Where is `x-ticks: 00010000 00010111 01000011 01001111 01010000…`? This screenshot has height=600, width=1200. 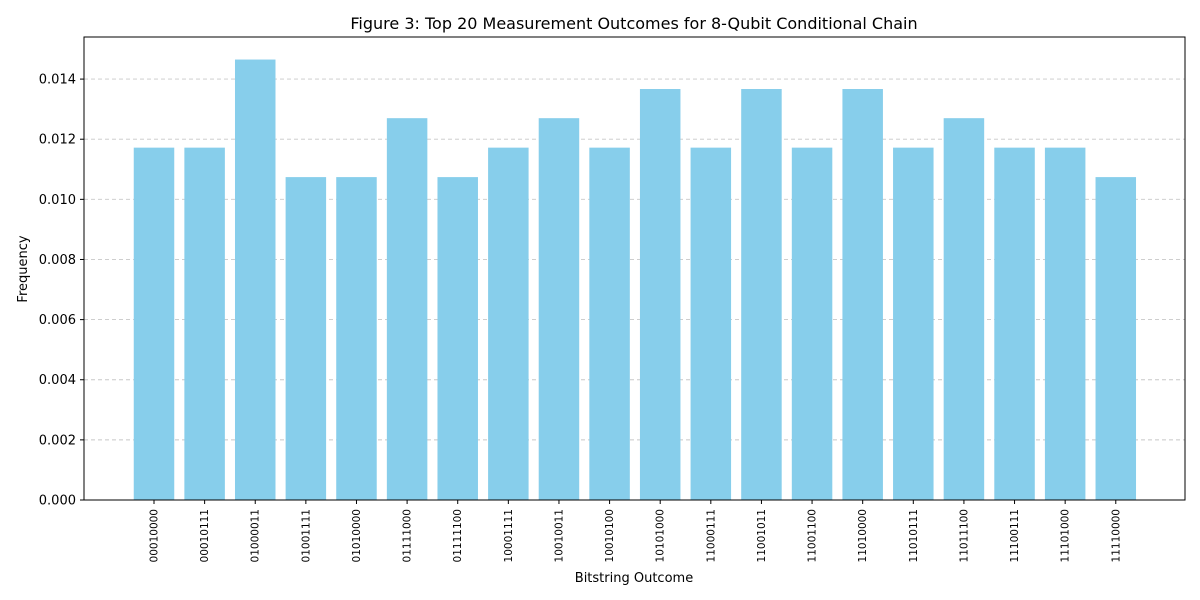
x-ticks: 00010000 00010111 01000011 01001111 01010000… is located at coordinates (635, 531).